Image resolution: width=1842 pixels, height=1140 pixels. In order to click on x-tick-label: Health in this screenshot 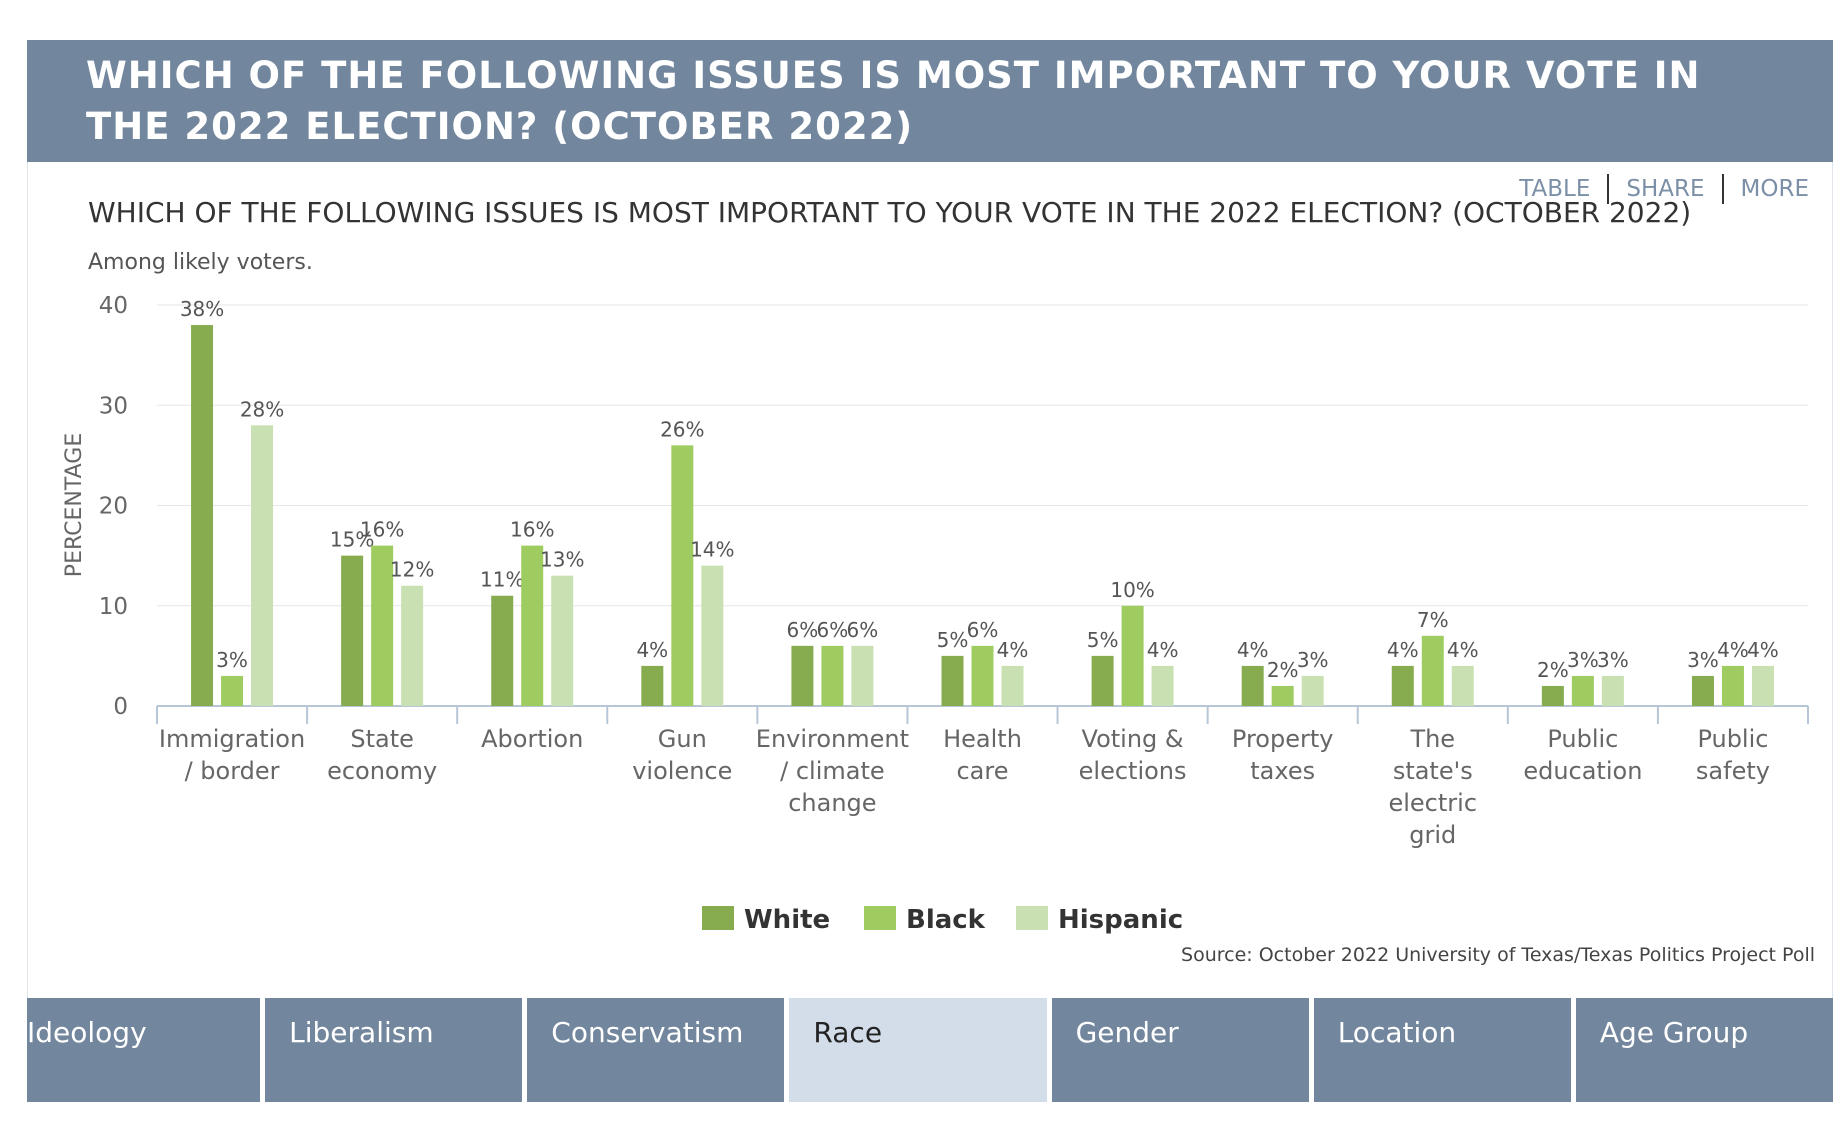, I will do `click(982, 739)`.